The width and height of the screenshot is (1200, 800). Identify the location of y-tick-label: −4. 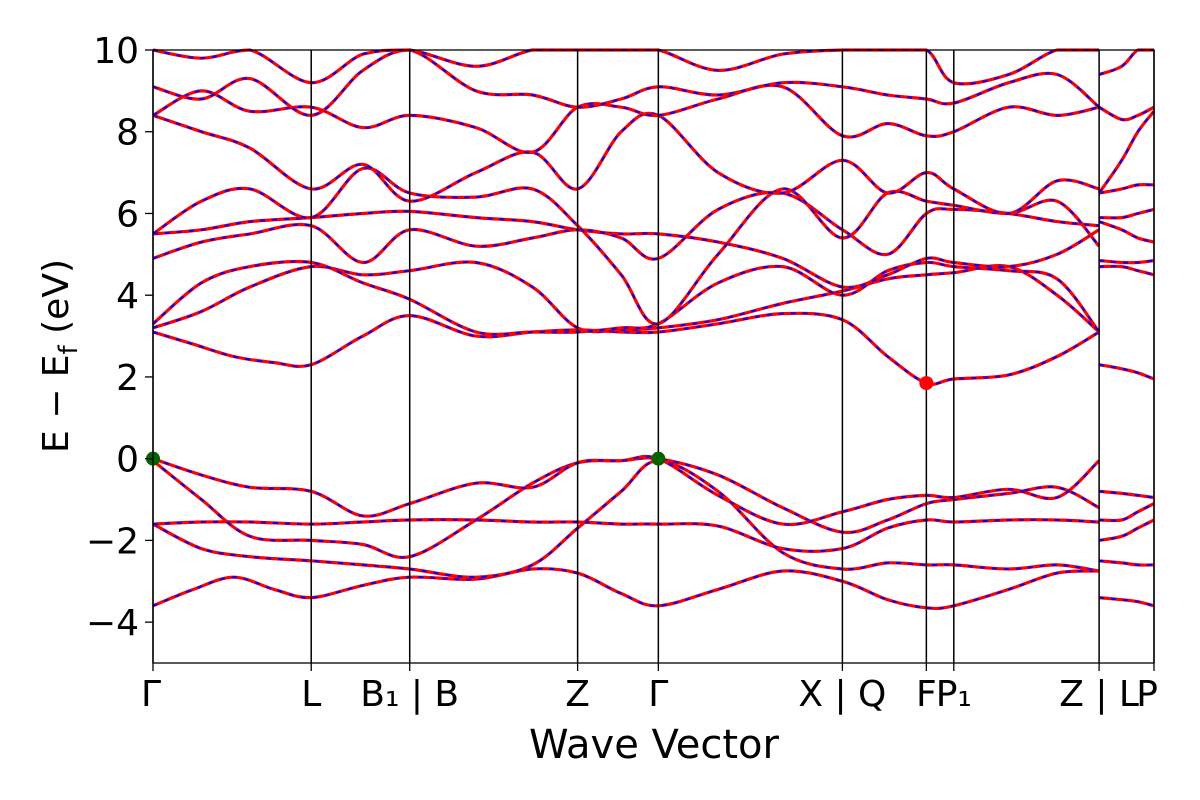
(112, 623).